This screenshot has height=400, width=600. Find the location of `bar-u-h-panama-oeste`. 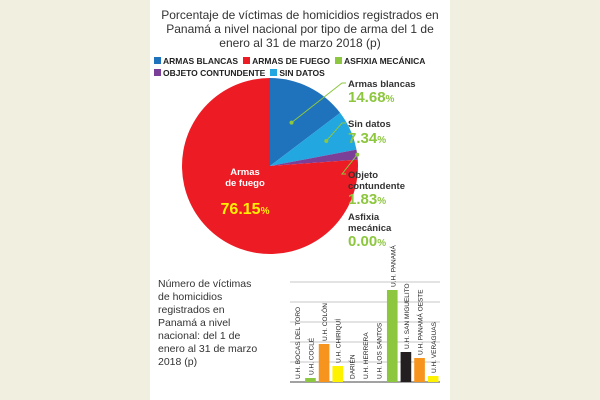

bar-u-h-panama-oeste is located at coordinates (419, 370).